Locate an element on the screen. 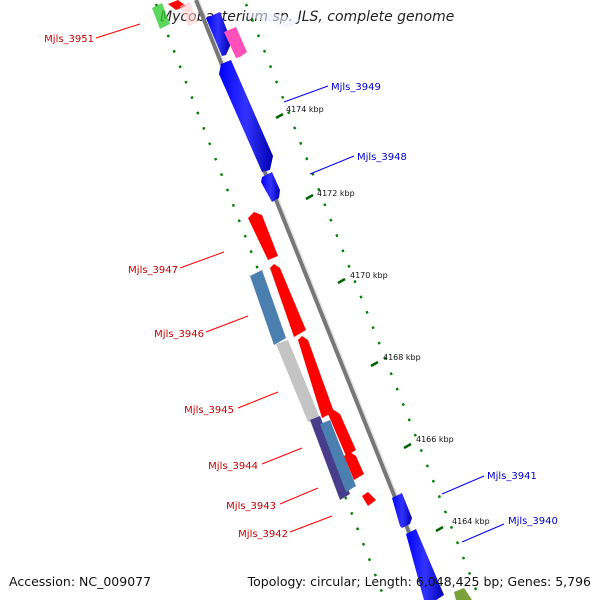 The height and width of the screenshot is (600, 600). map-title: Mycobacterium sp. JLS, complete genome is located at coordinates (307, 17).